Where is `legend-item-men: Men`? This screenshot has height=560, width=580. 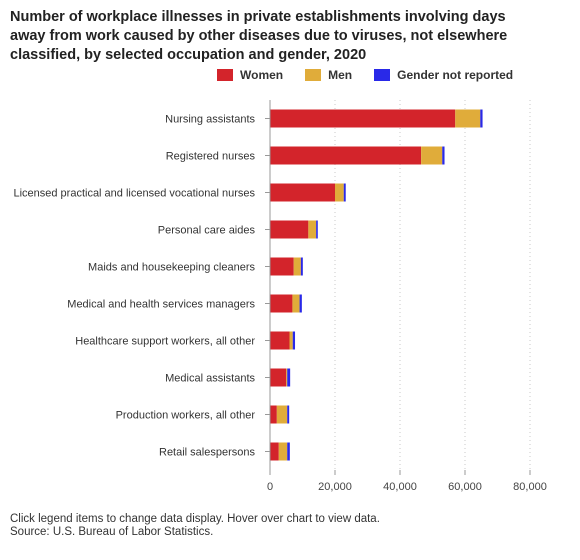 legend-item-men: Men is located at coordinates (328, 75).